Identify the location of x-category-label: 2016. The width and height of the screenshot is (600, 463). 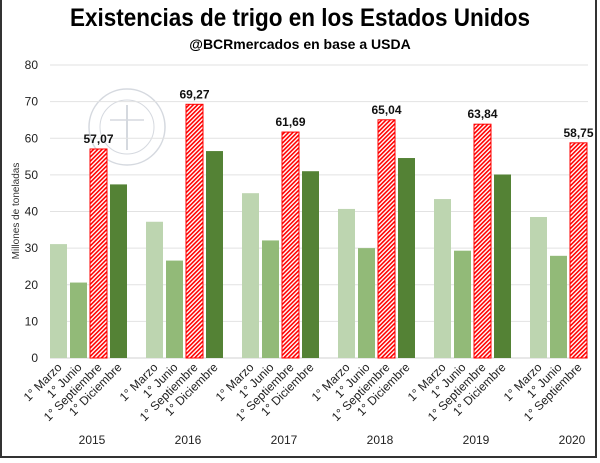
(188, 440).